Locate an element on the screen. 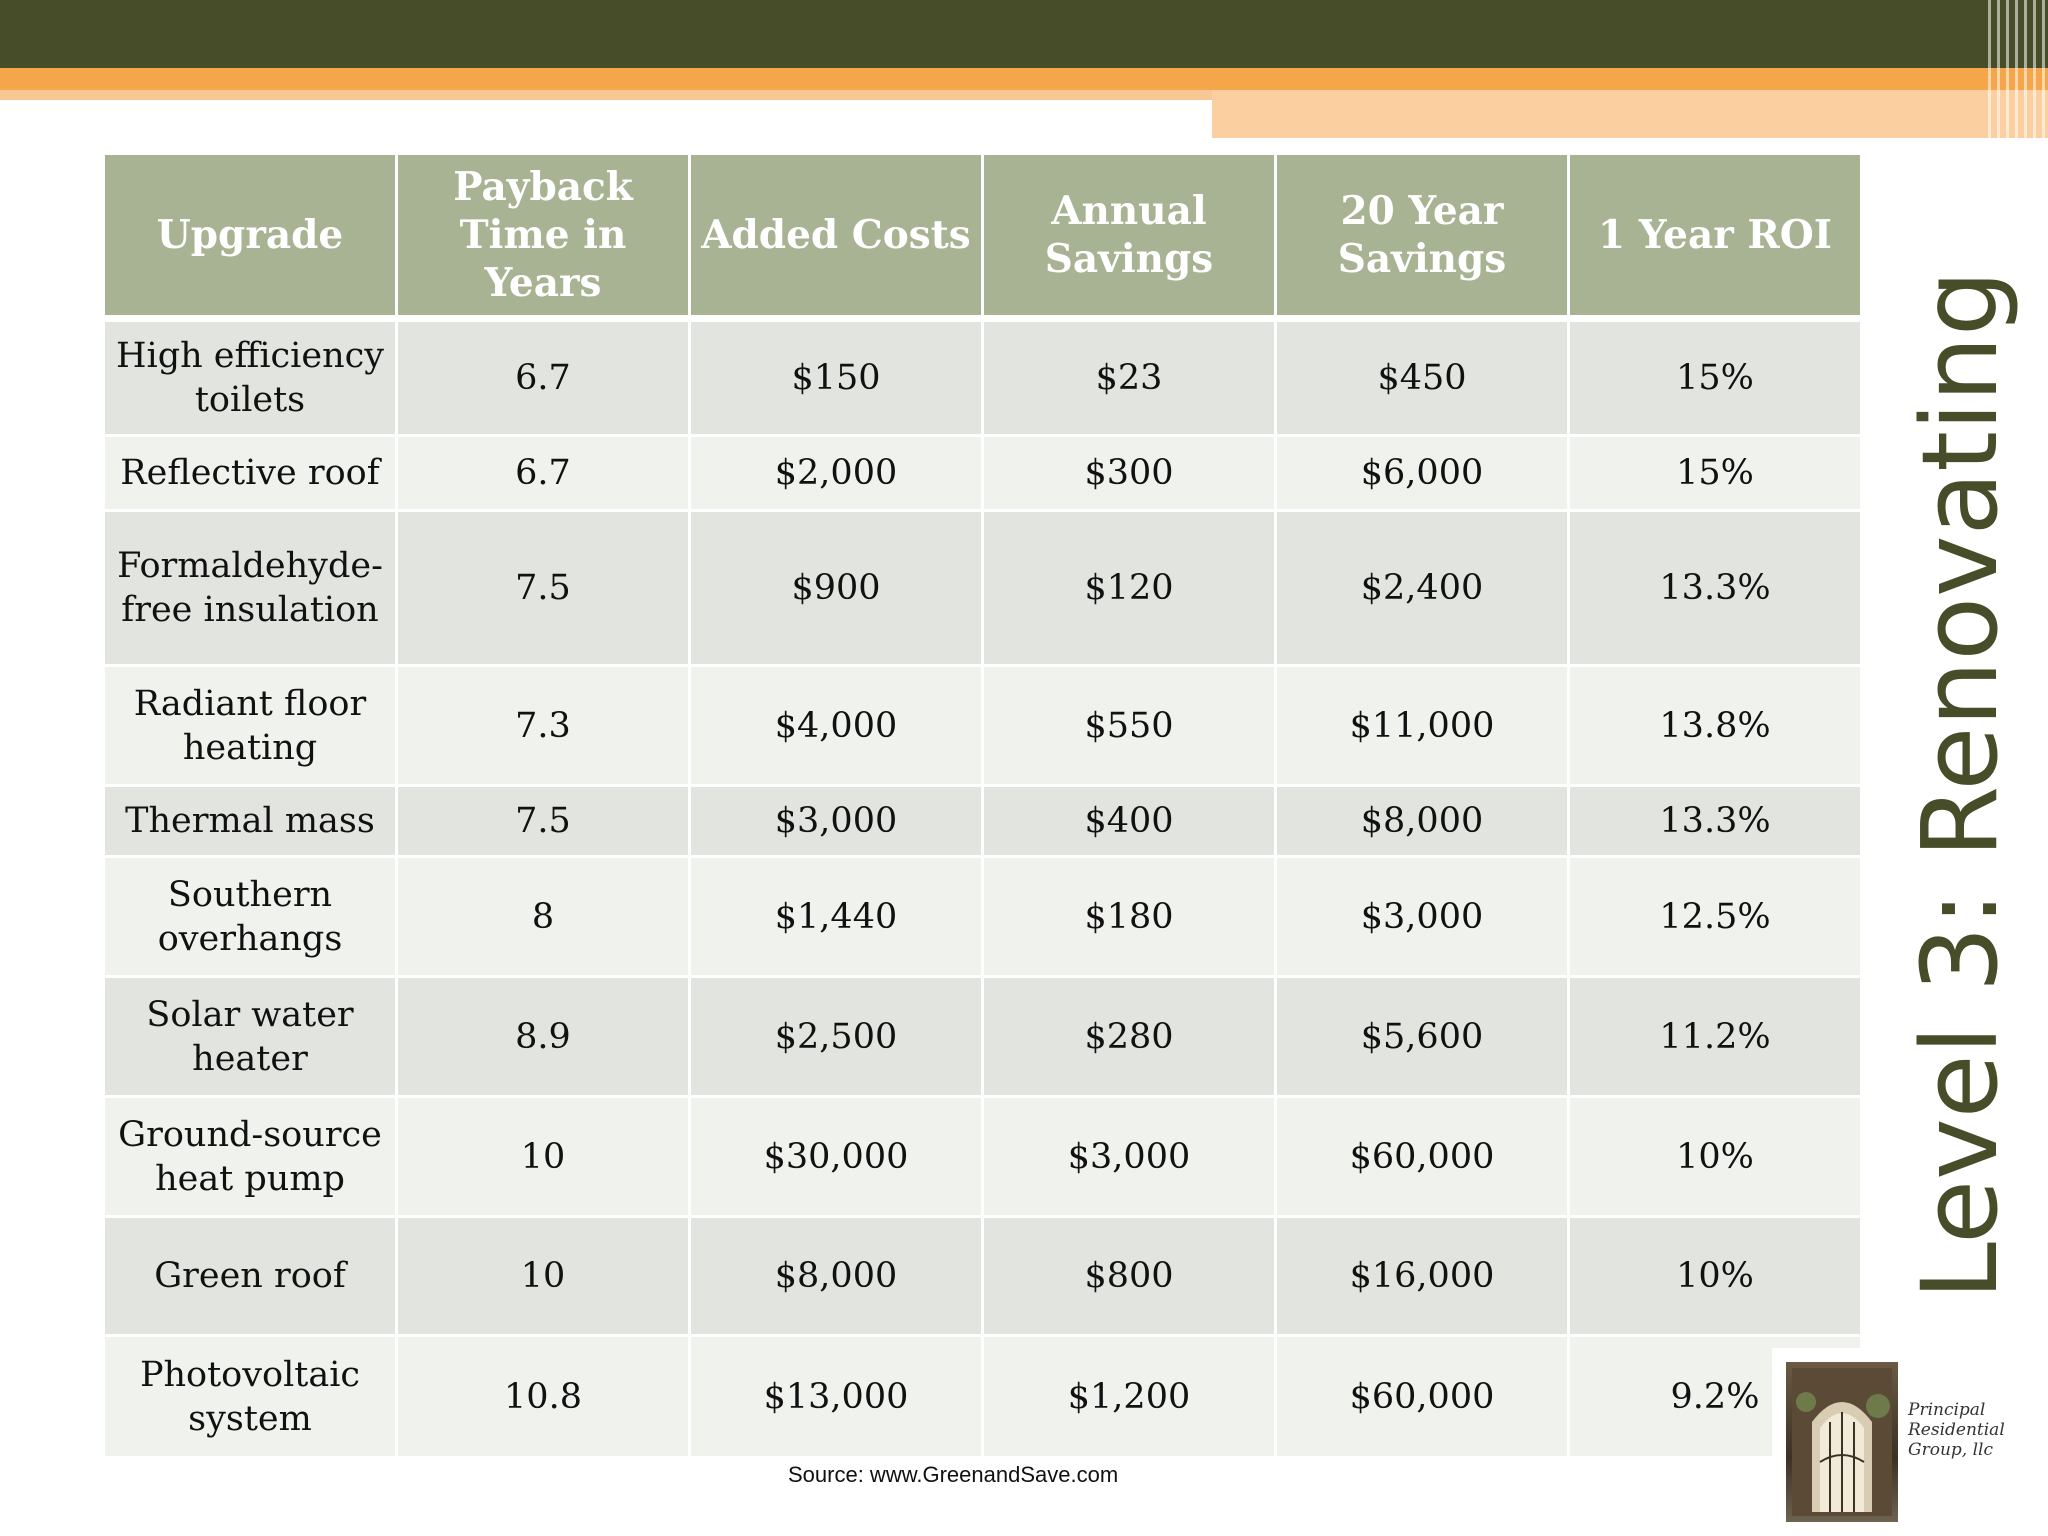 The image size is (2048, 1536). cell-roi: 11.2% is located at coordinates (1715, 1036).